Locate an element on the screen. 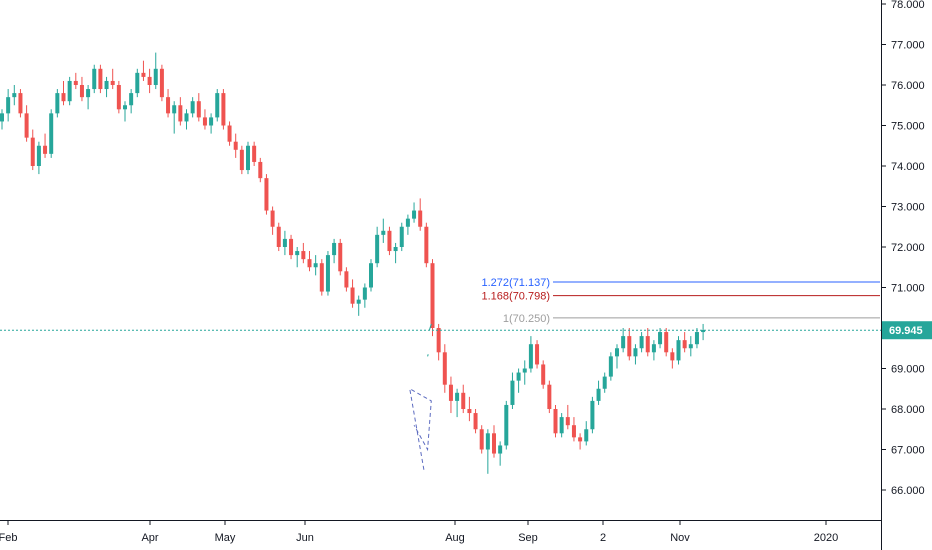  x-tick-label: Nov is located at coordinates (680, 538).